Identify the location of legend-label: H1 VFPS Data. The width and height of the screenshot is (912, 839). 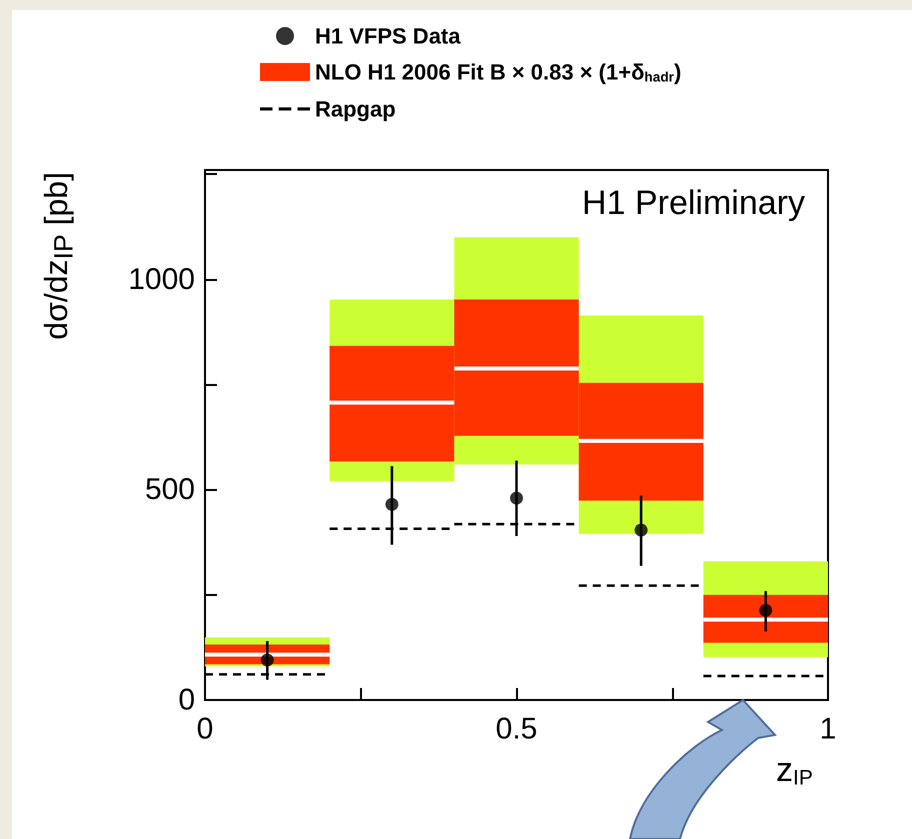
(388, 36).